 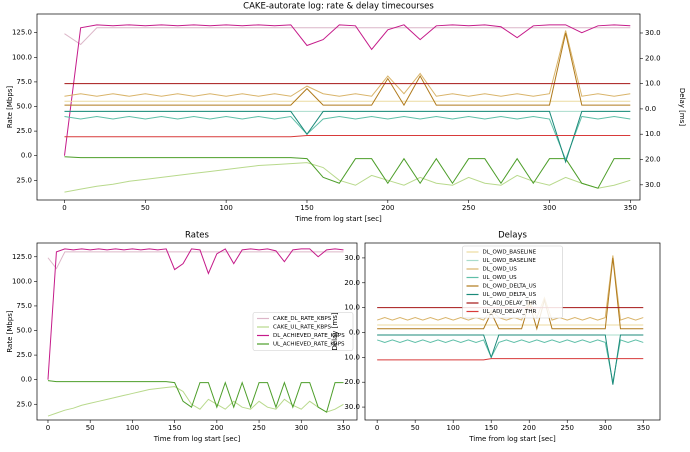 I want to click on legend-label: UL_OWD_BASELINE, so click(x=510, y=261).